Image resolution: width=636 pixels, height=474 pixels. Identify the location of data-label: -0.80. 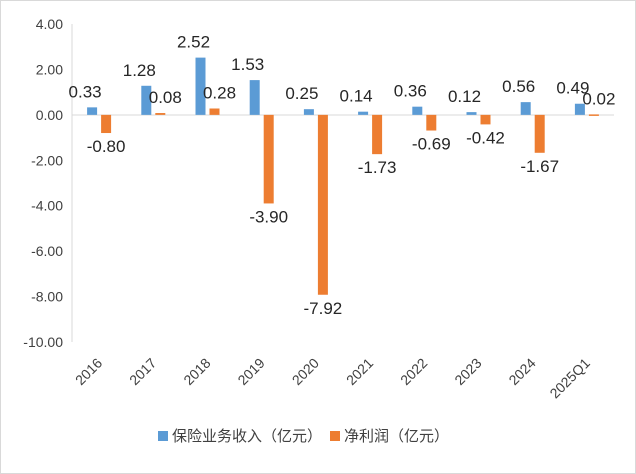
(106, 146).